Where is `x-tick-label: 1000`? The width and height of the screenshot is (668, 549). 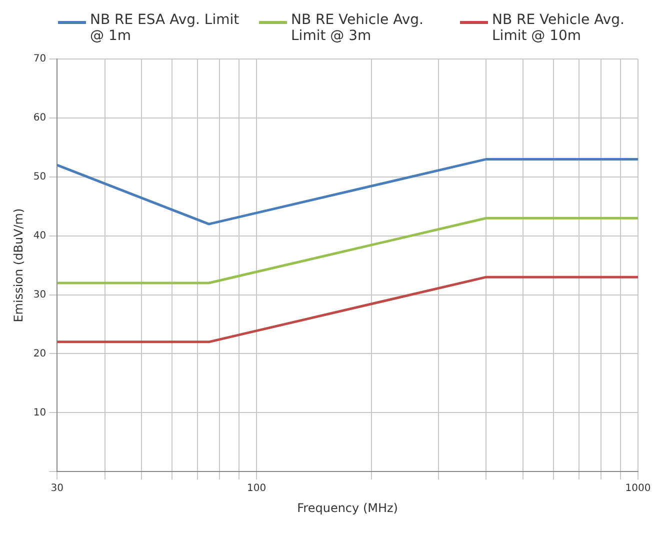 x-tick-label: 1000 is located at coordinates (638, 488).